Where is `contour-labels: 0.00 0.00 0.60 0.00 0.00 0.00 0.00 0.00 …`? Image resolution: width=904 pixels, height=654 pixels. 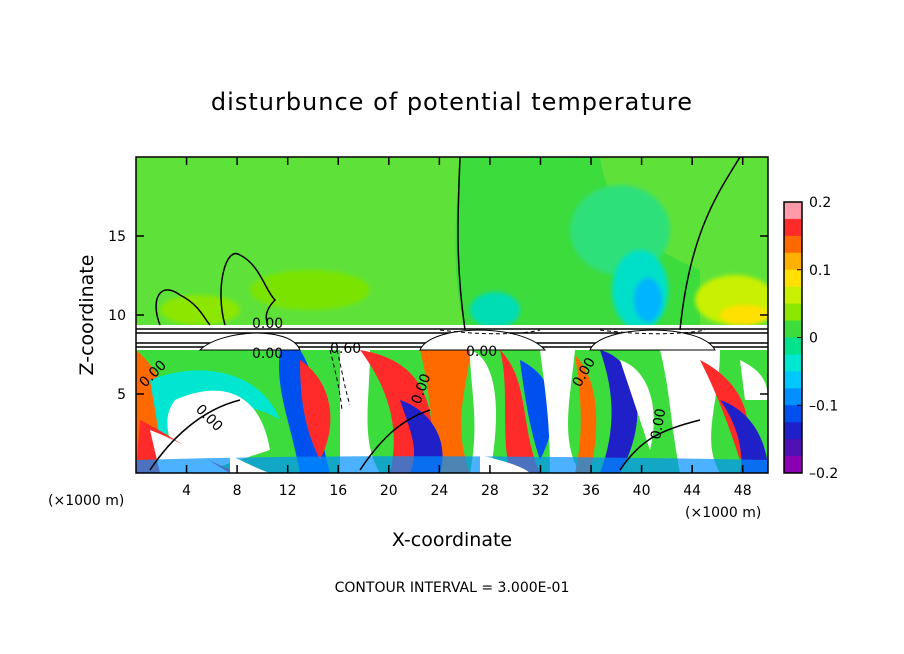
contour-labels: 0.00 0.00 0.60 0.00 0.00 0.00 0.00 0.00 … is located at coordinates (403, 378).